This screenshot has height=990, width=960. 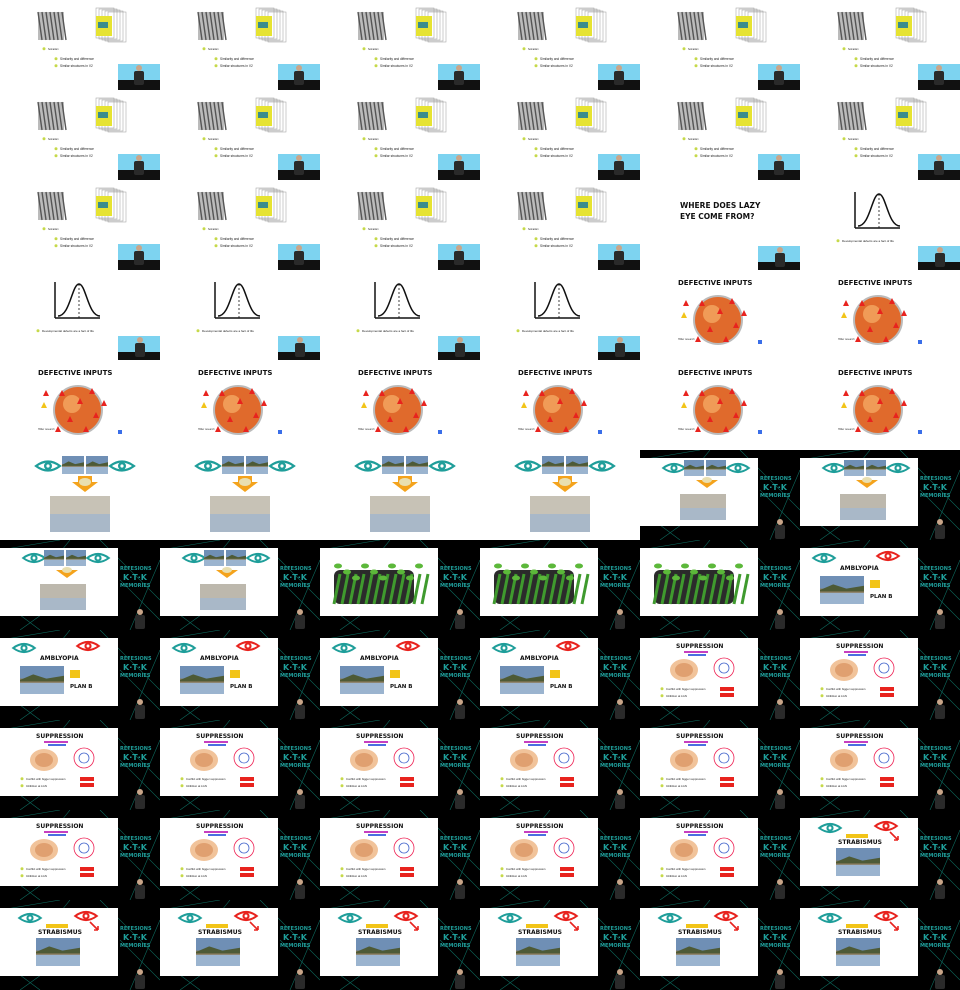 What do you see at coordinates (77, 149) in the screenshot?
I see `svg-text: Similarity and difference` at bounding box center [77, 149].